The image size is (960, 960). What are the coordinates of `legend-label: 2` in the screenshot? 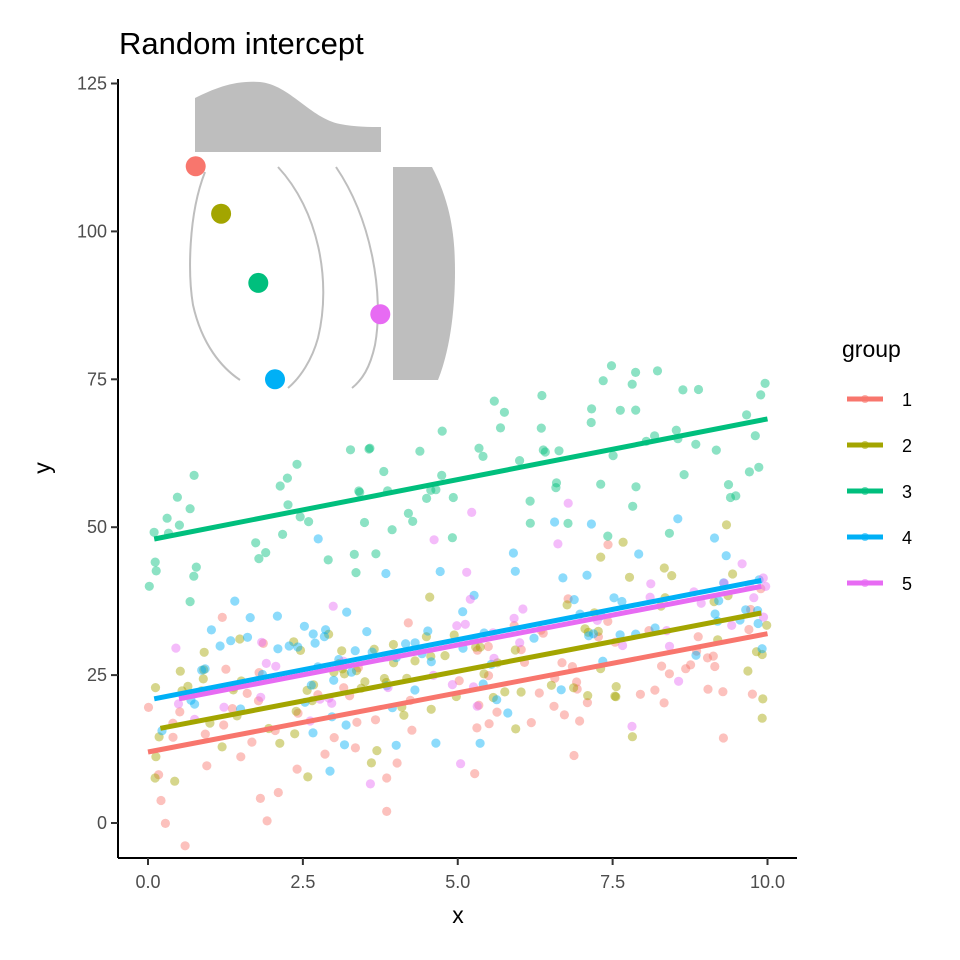 It's located at (907, 446).